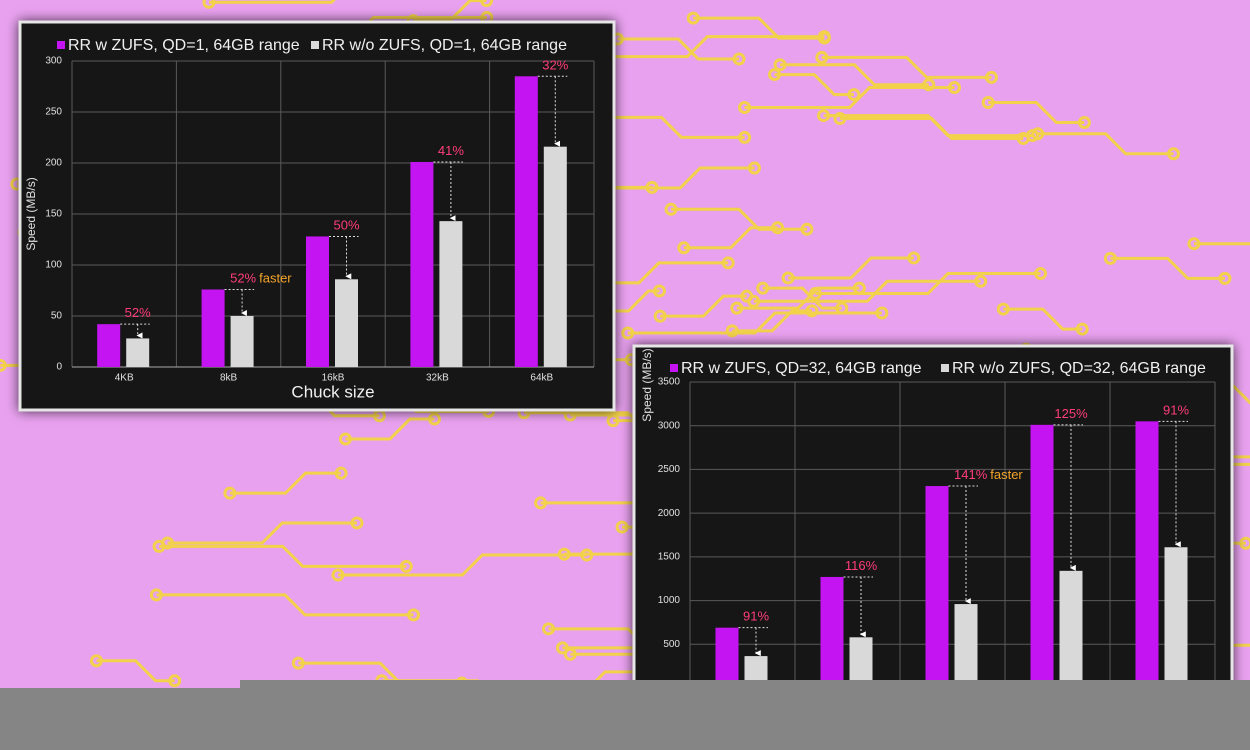  I want to click on y-tick-label: 50, so click(57, 316).